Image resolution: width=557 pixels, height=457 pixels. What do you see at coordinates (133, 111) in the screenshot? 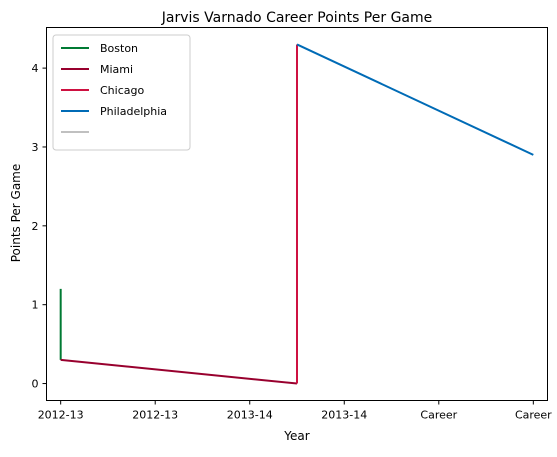
I see `legend-label: Philadelphia` at bounding box center [133, 111].